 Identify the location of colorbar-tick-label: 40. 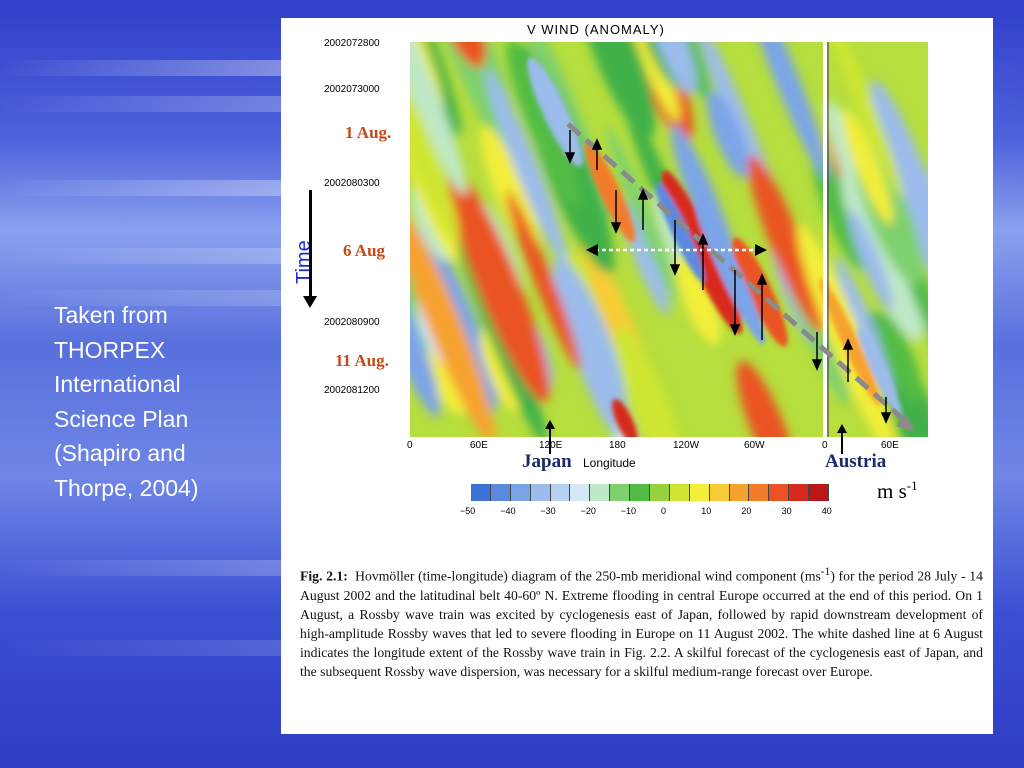
(826, 511).